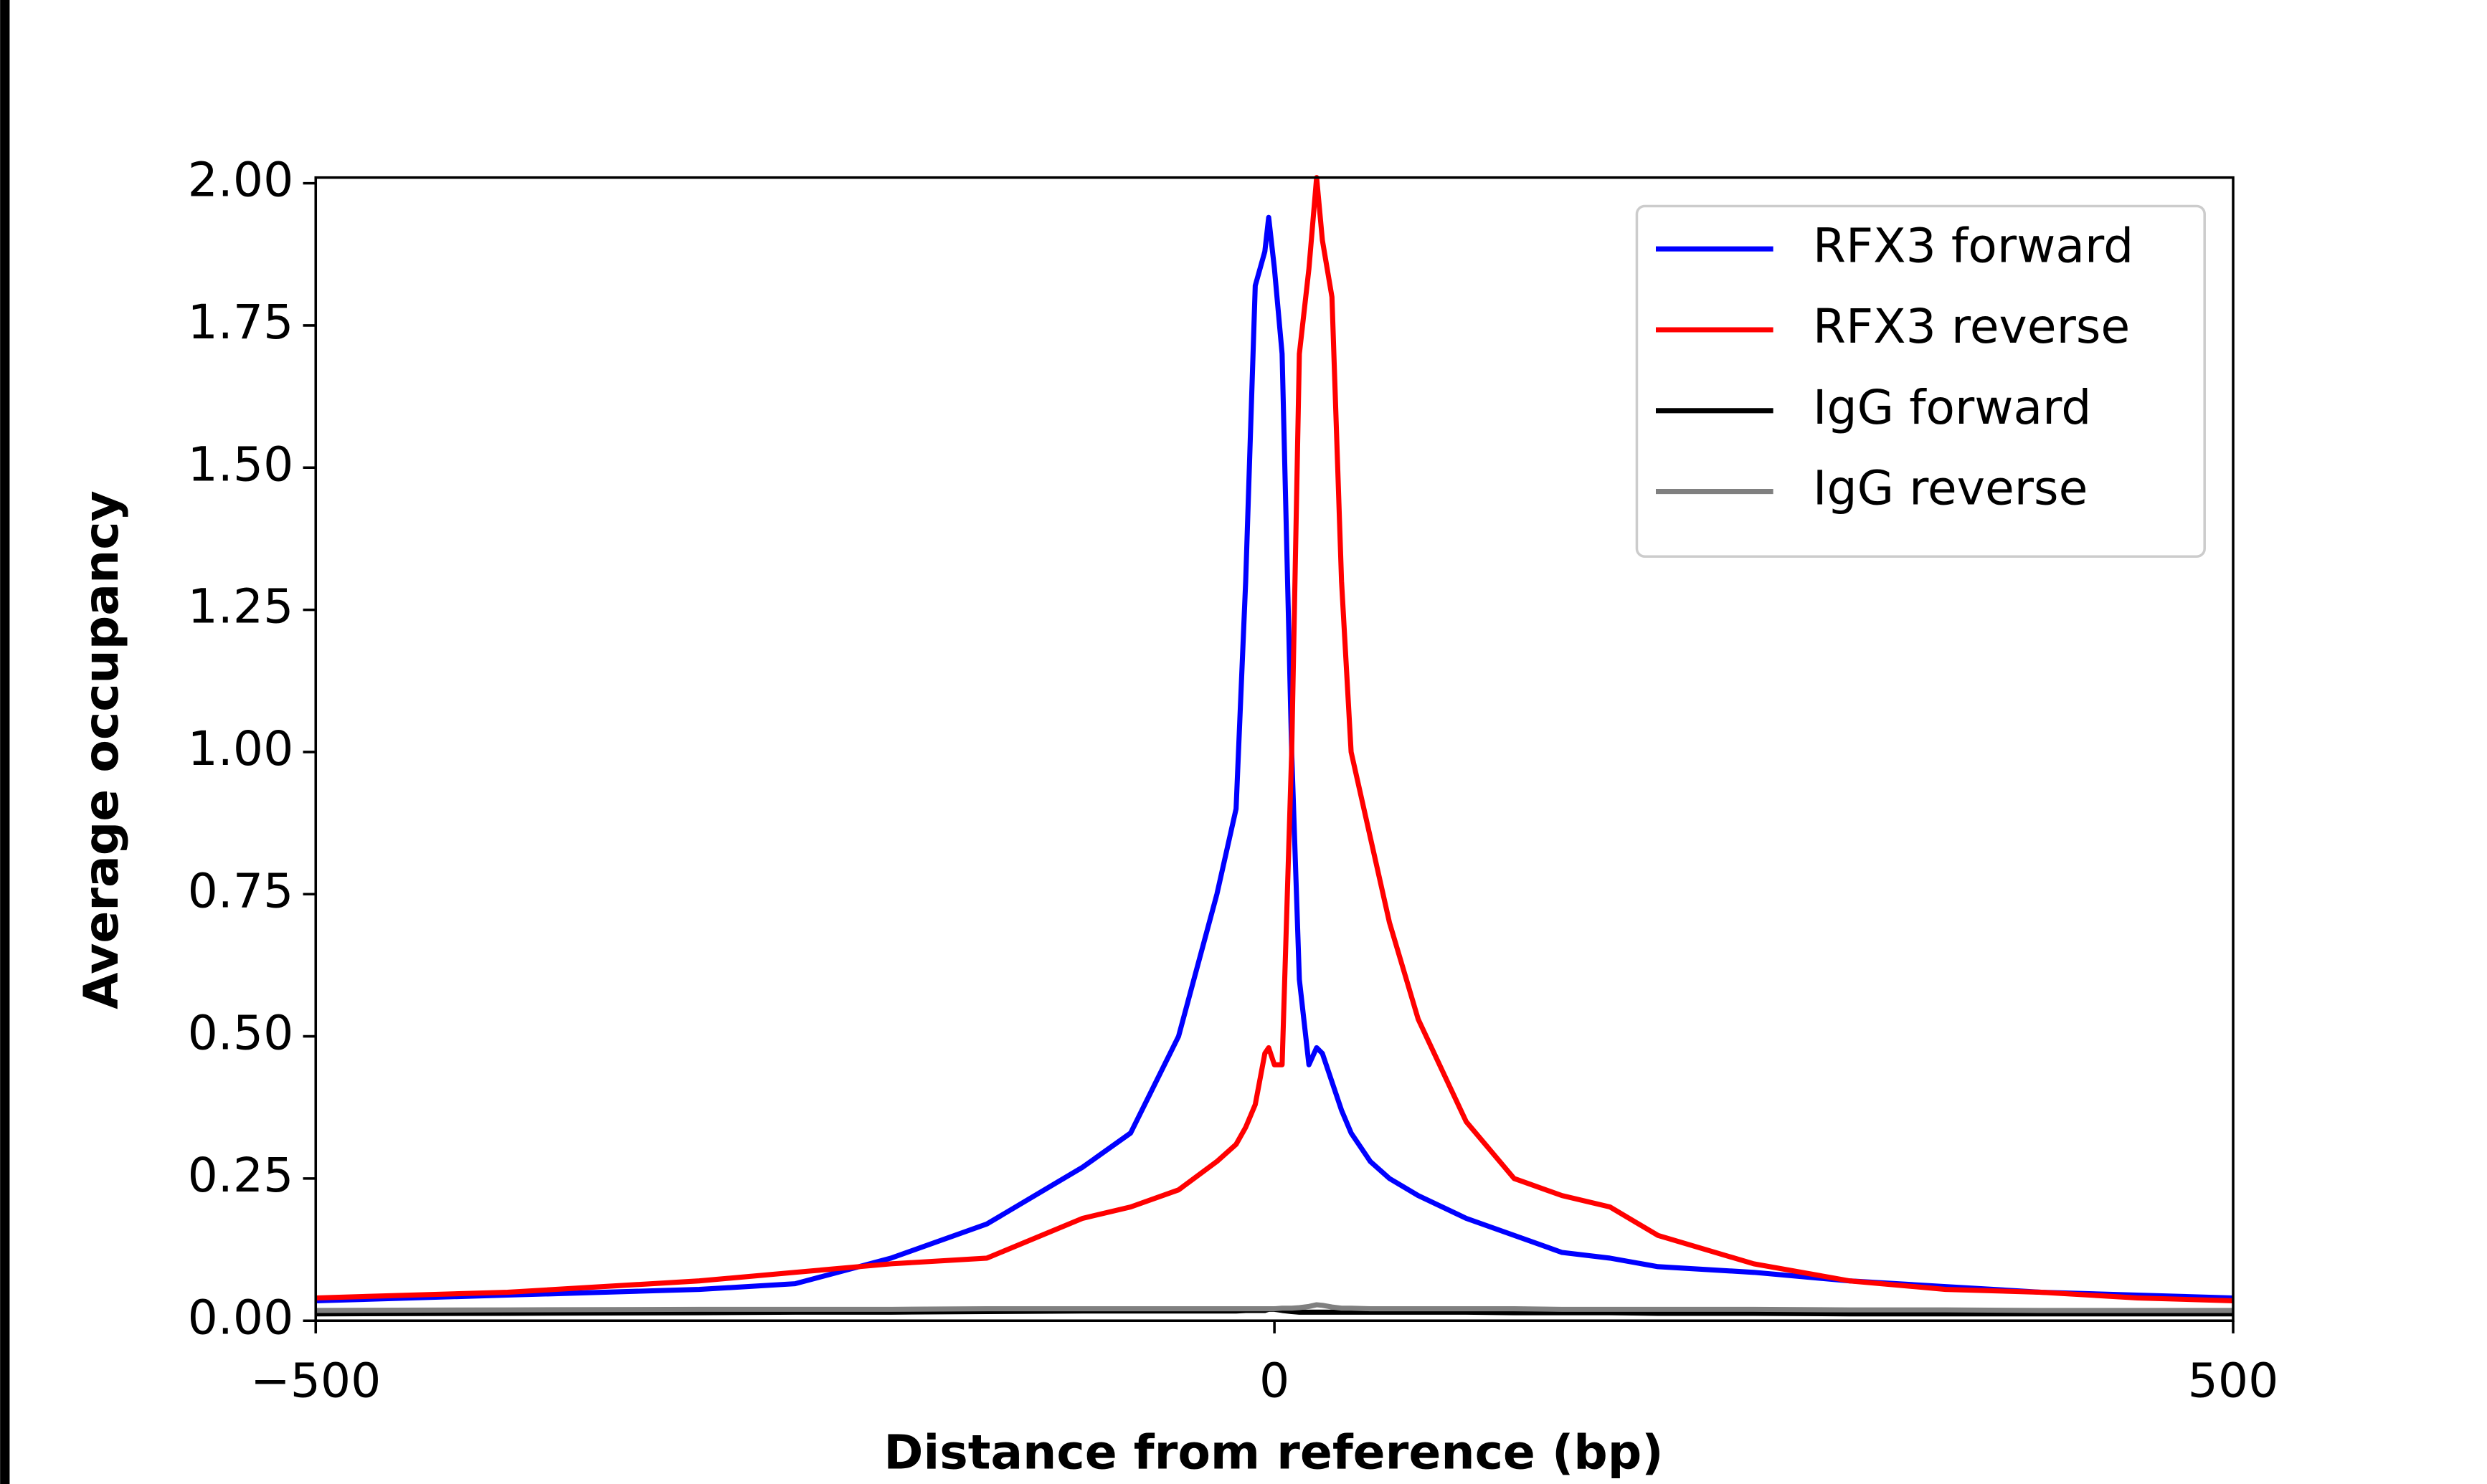  What do you see at coordinates (315, 1381) in the screenshot?
I see `x-tick-label: −500` at bounding box center [315, 1381].